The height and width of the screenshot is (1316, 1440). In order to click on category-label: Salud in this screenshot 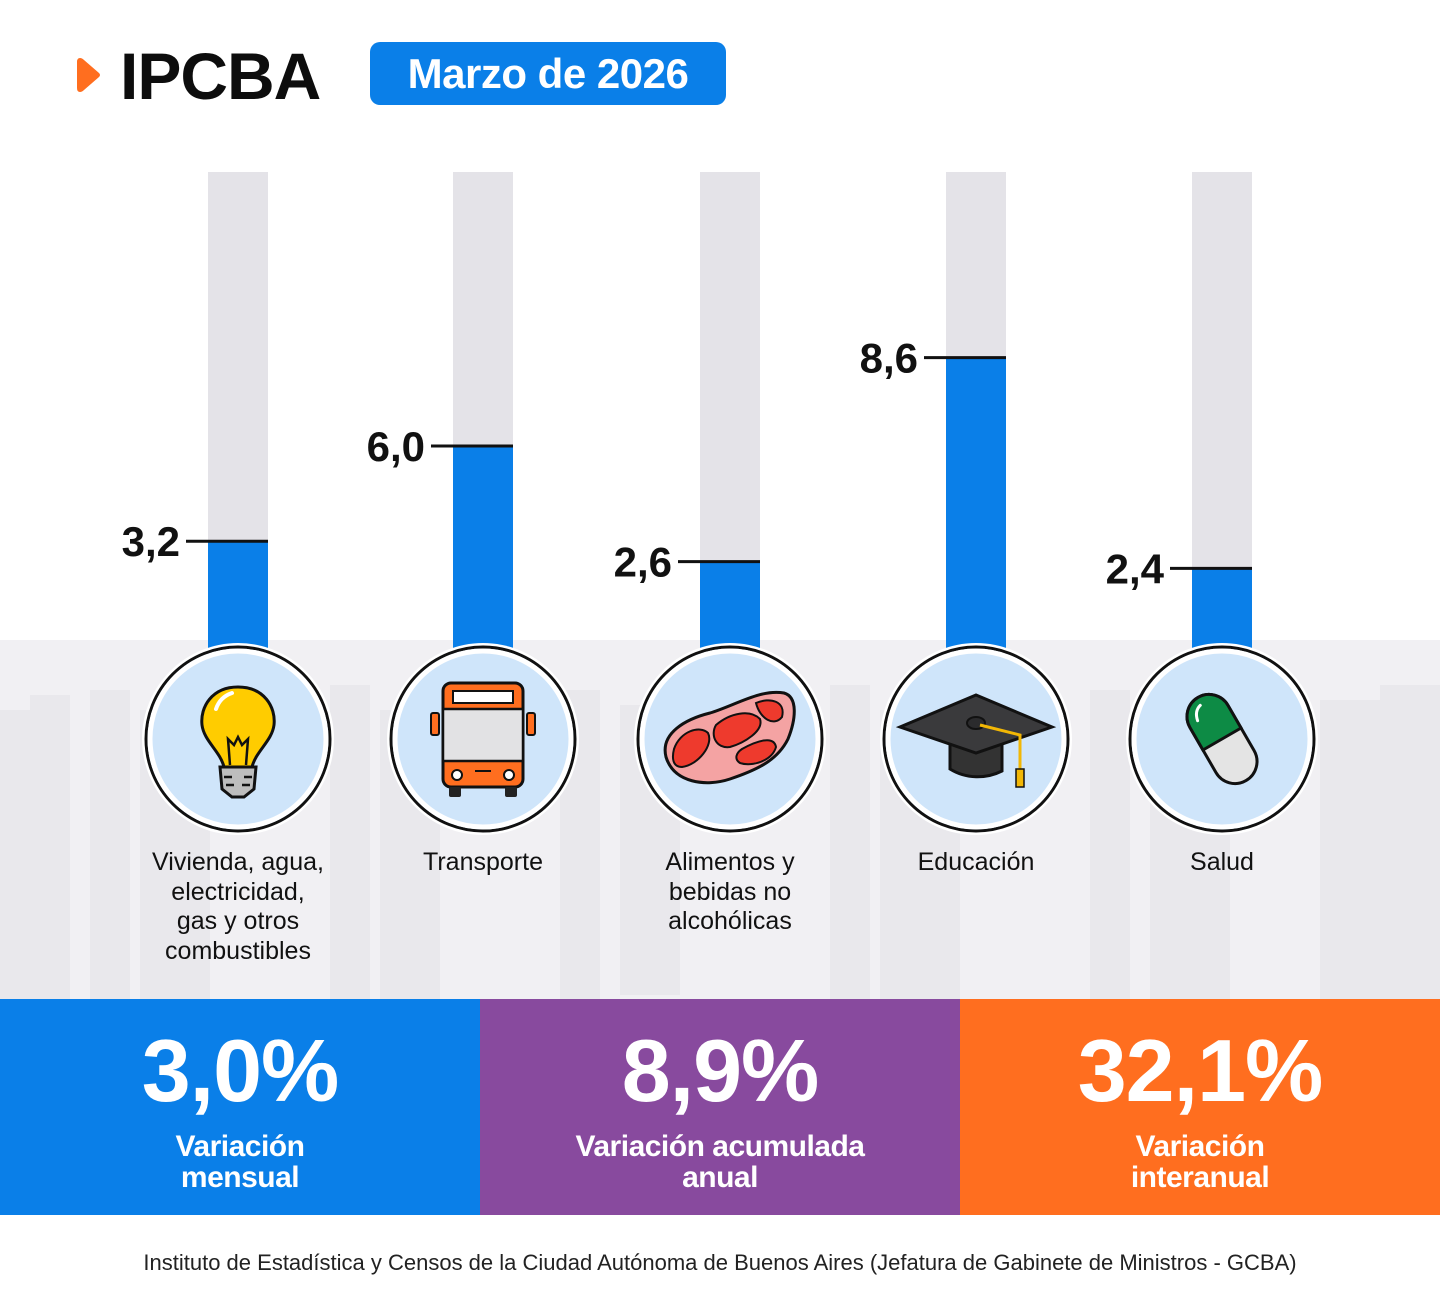, I will do `click(1222, 863)`.